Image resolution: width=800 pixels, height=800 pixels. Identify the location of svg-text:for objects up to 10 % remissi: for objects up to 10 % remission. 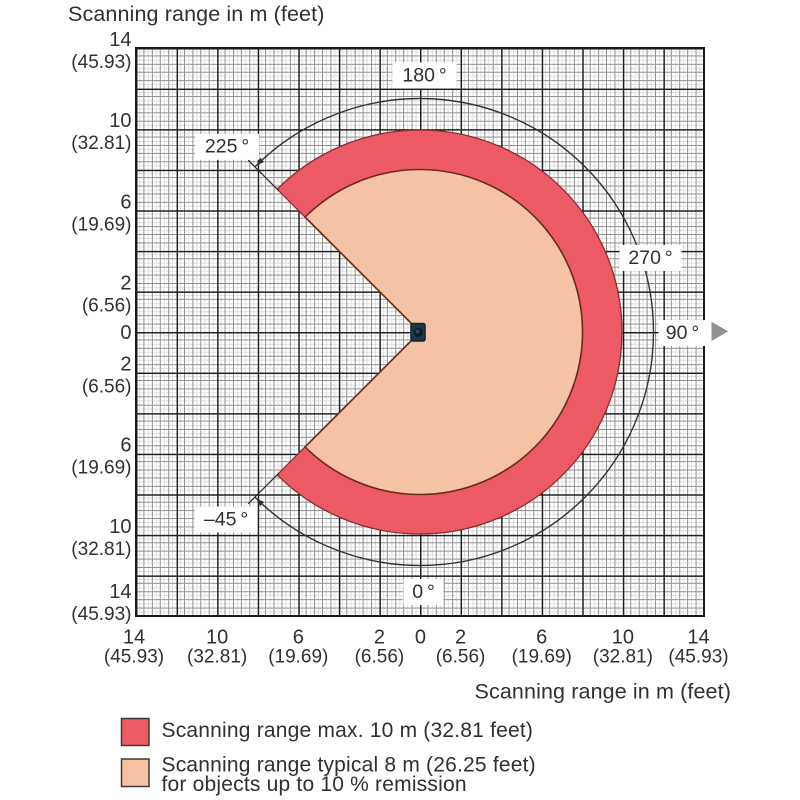
(314, 784).